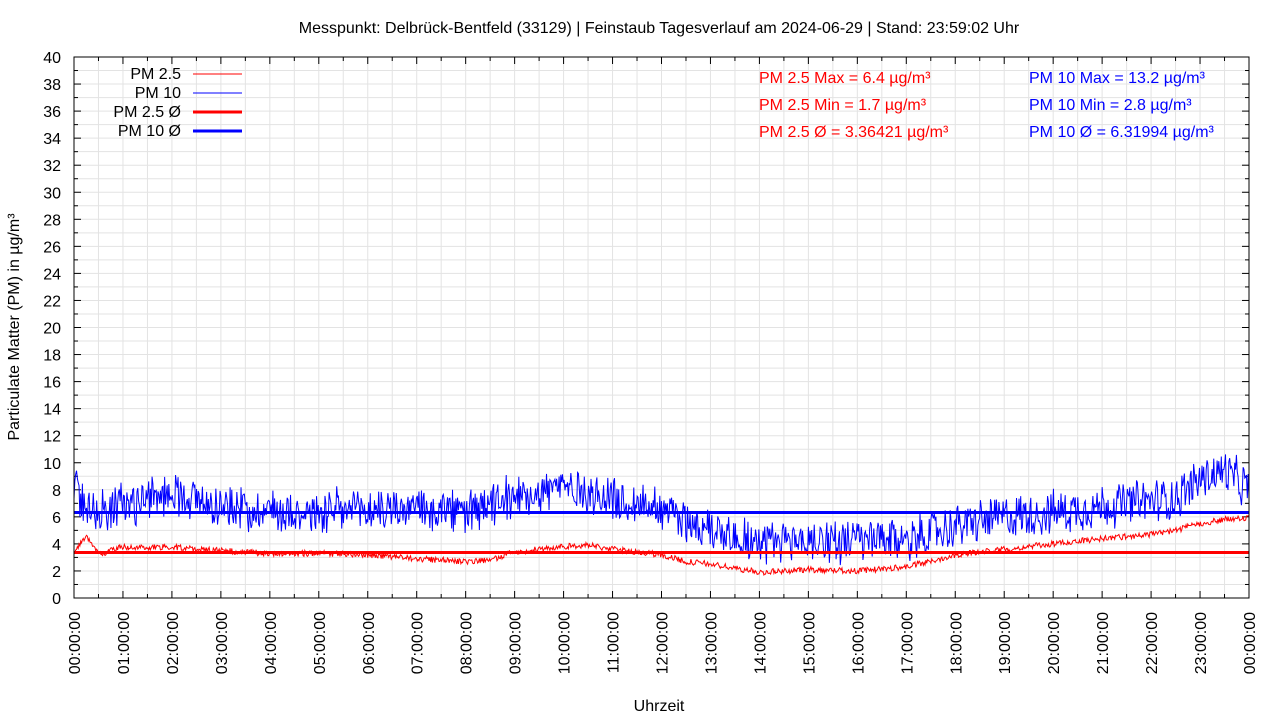 The image size is (1280, 720). I want to click on x-tick-label: 21:00:00, so click(1103, 643).